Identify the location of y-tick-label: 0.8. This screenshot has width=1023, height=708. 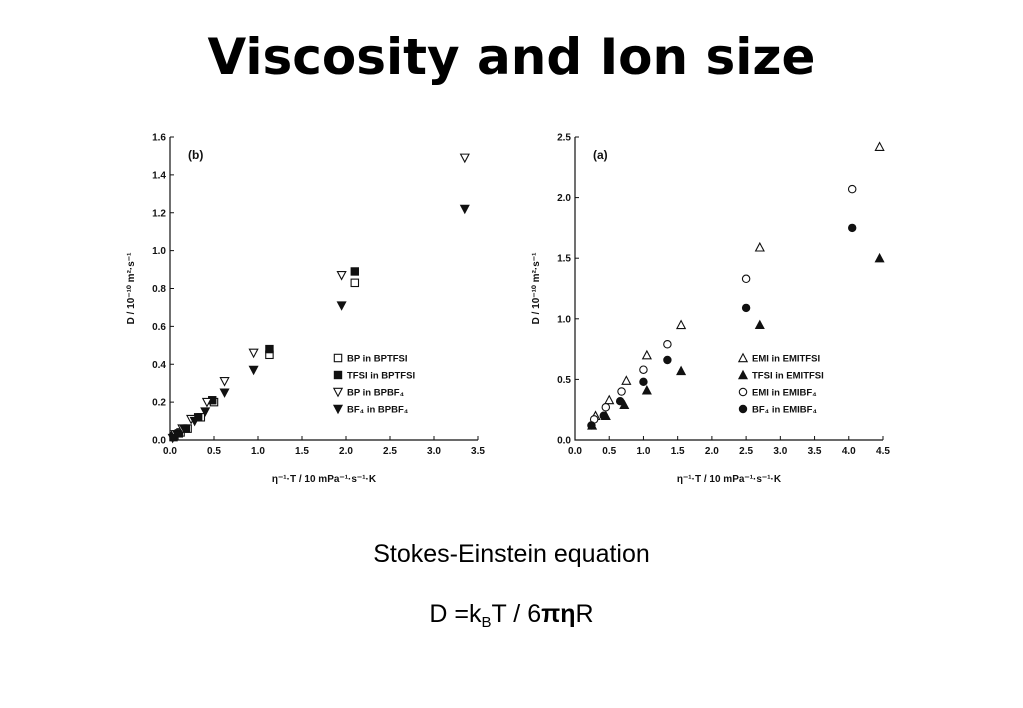
(159, 289).